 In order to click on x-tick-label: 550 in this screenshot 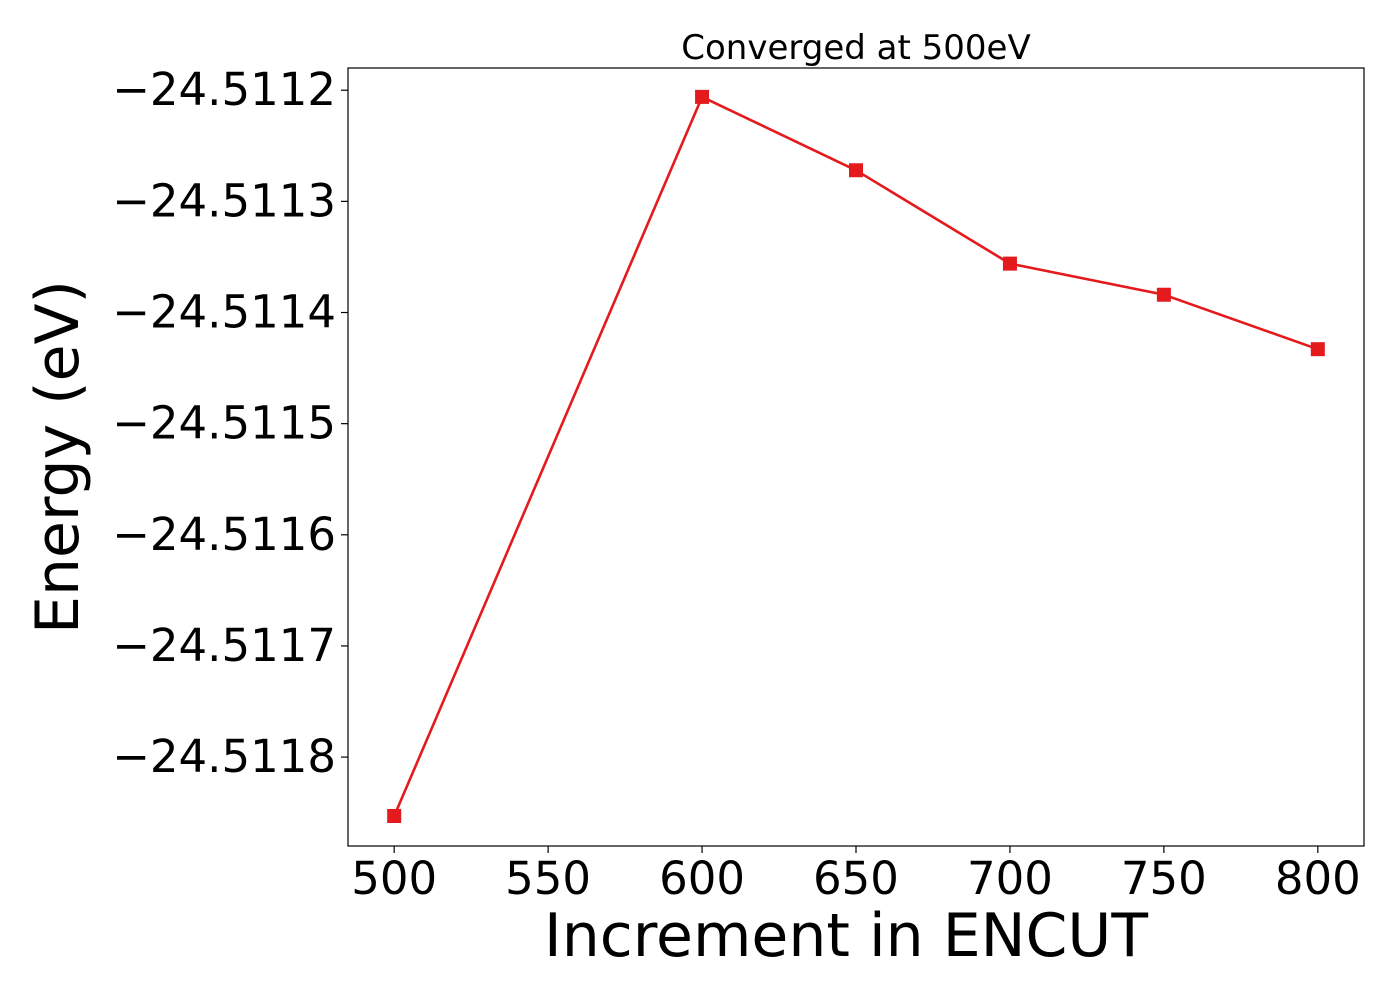, I will do `click(548, 878)`.